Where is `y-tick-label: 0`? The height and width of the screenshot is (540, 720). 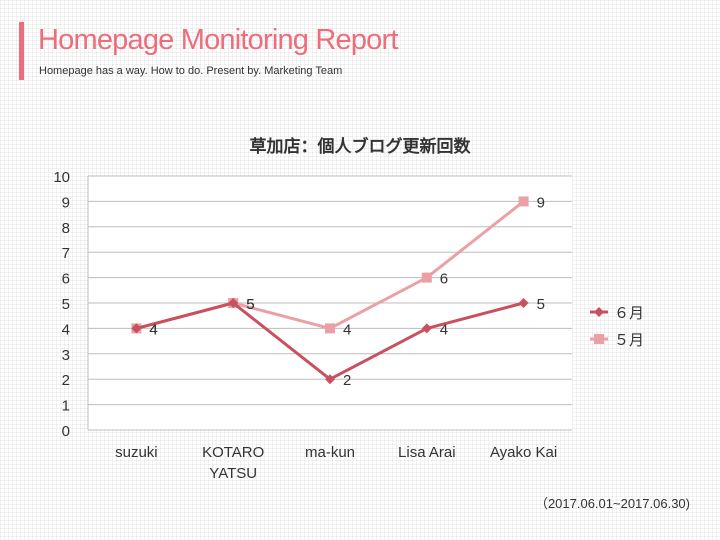 y-tick-label: 0 is located at coordinates (66, 431).